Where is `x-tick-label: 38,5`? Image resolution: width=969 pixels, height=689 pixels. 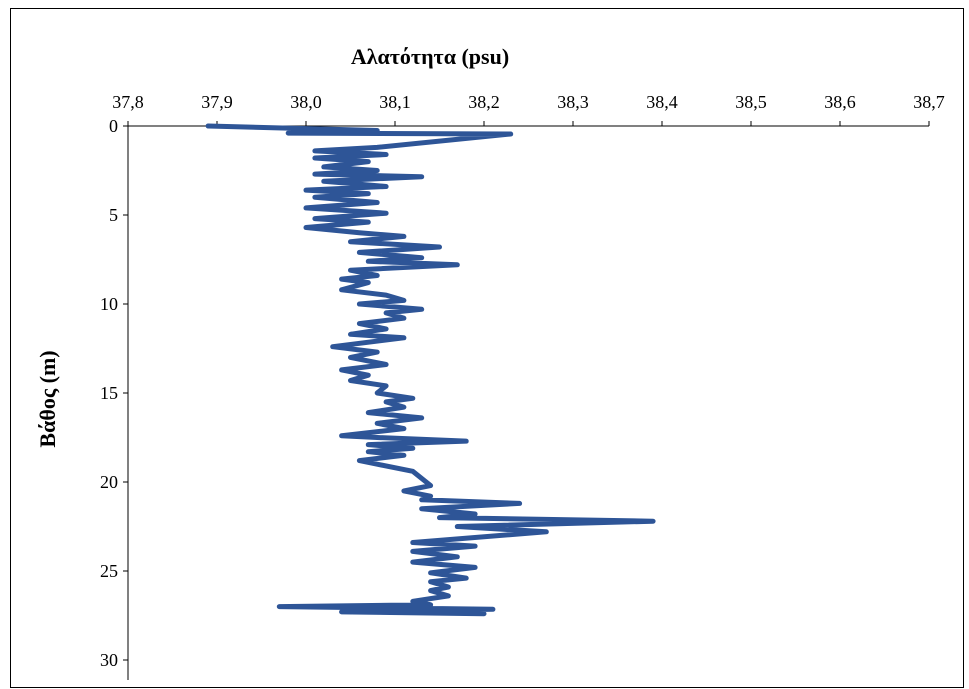
x-tick-label: 38,5 is located at coordinates (751, 102).